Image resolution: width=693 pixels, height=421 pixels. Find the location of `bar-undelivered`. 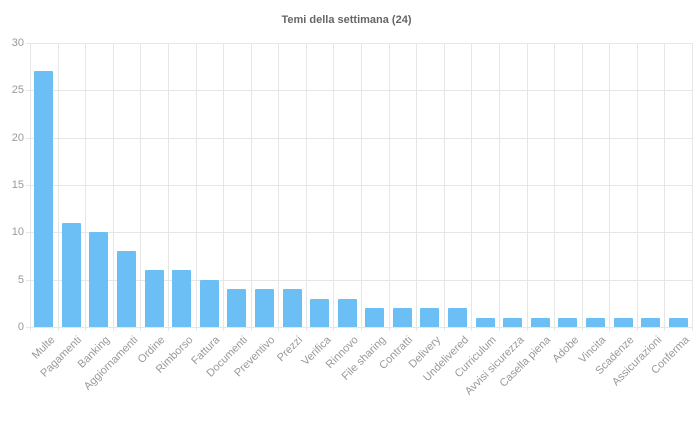

bar-undelivered is located at coordinates (457, 317).